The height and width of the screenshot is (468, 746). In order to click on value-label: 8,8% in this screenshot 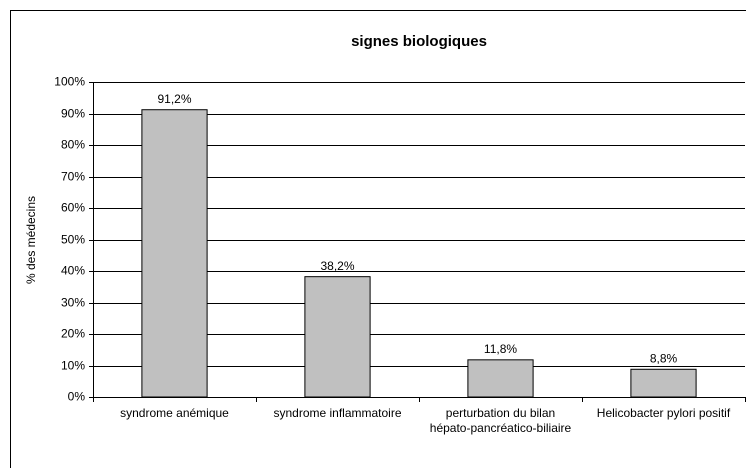, I will do `click(664, 358)`.